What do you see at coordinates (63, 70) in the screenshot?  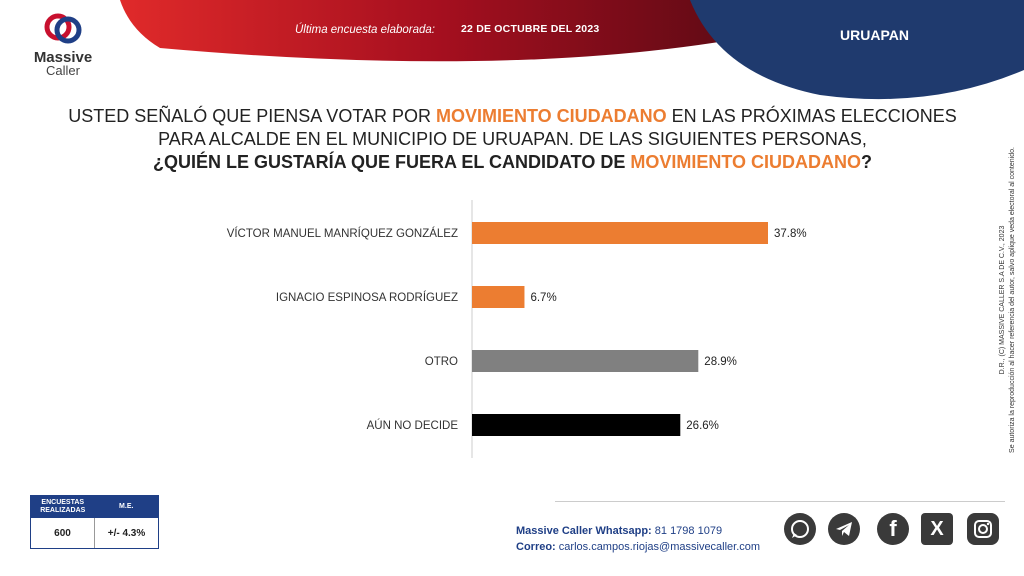 I see `brand-name-sub: Caller` at bounding box center [63, 70].